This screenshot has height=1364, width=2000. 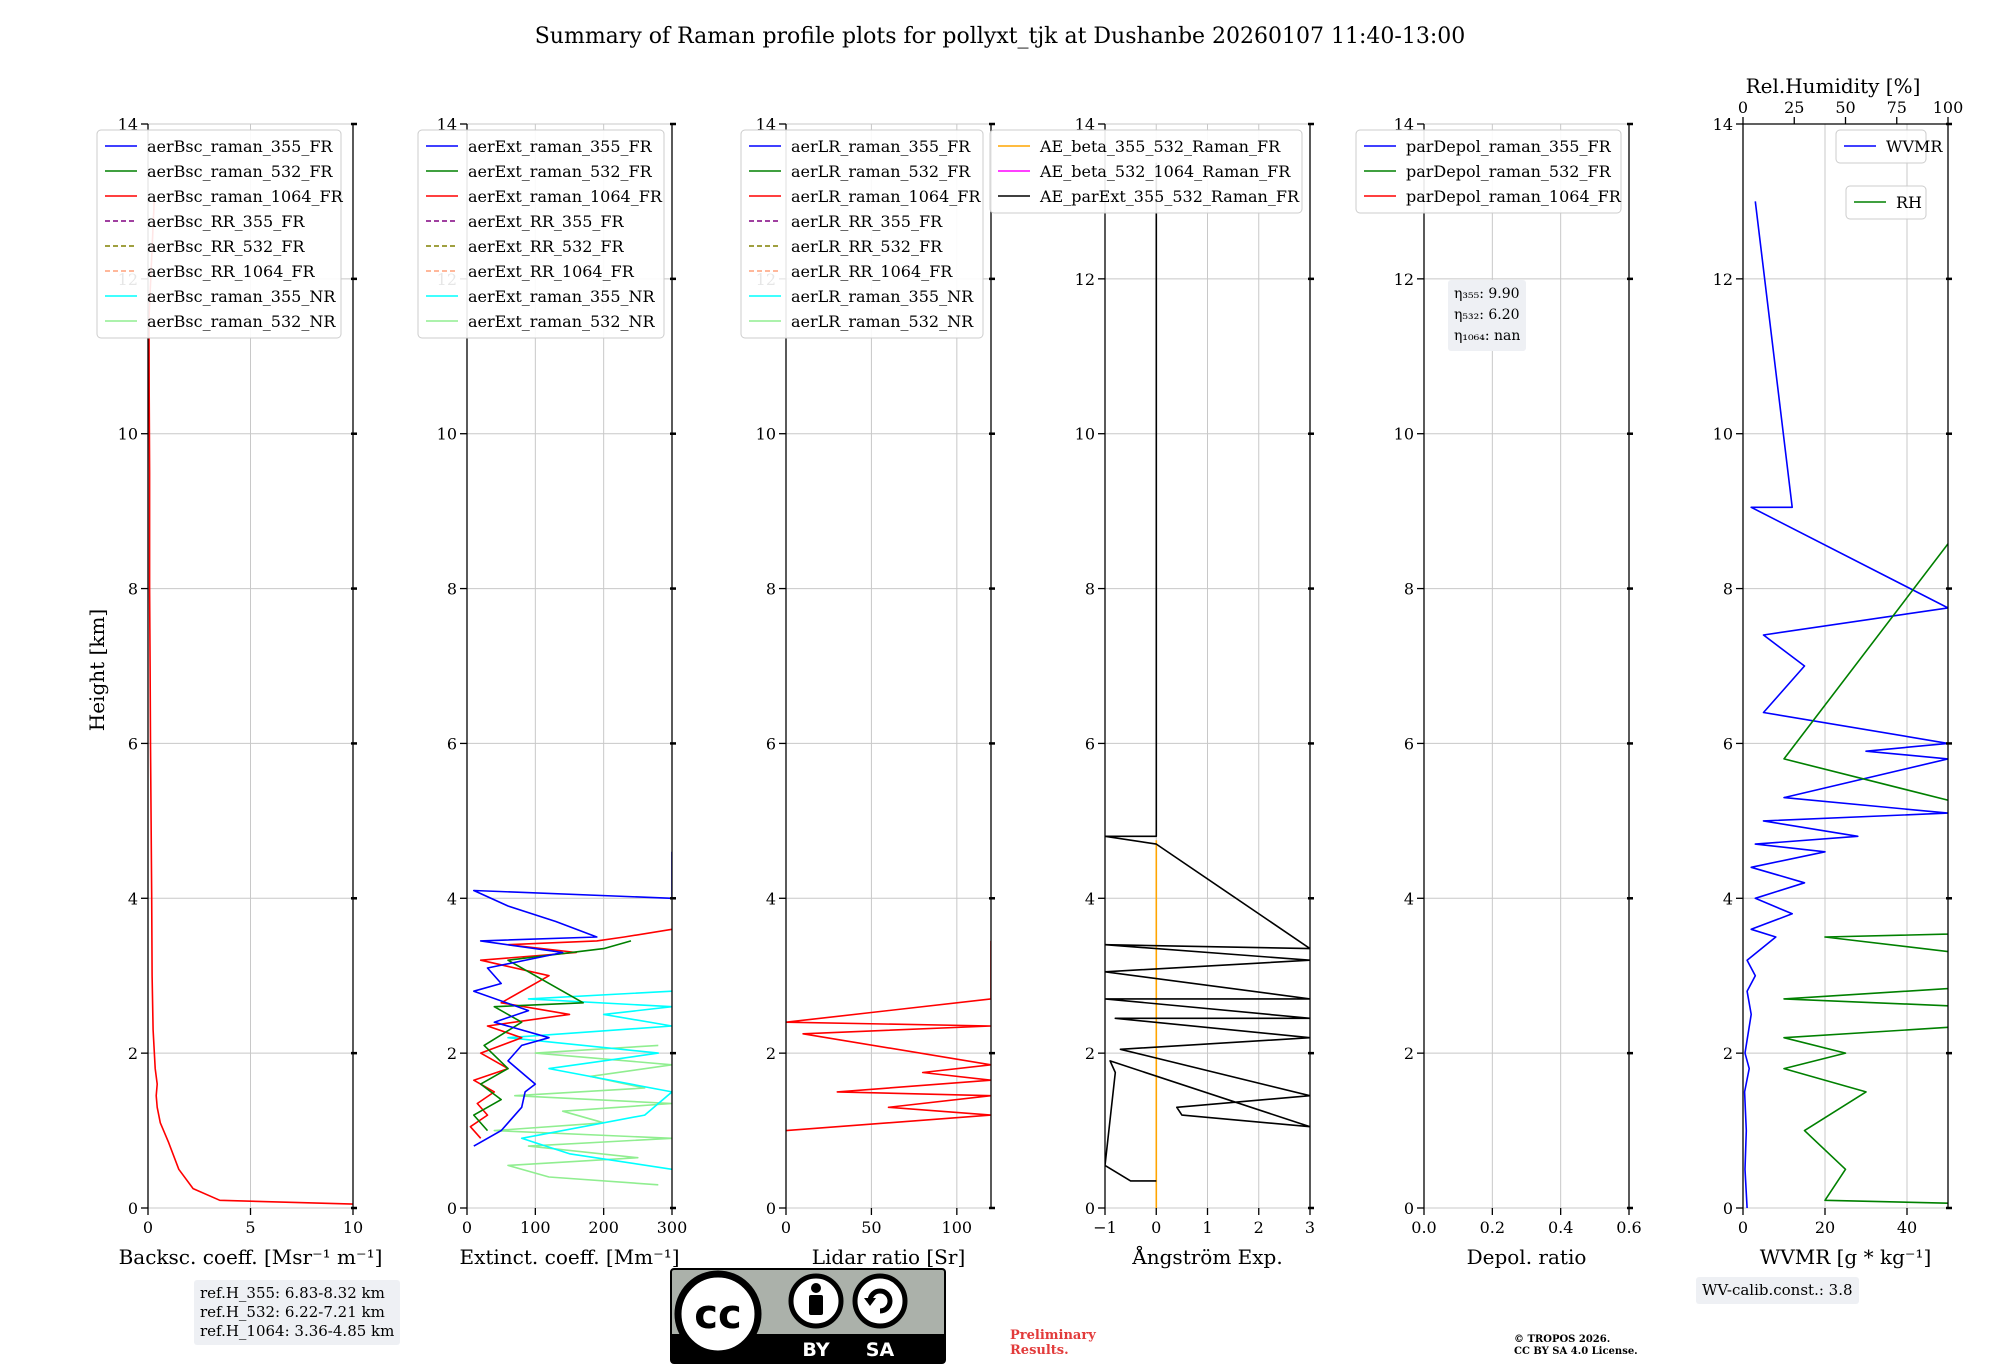 What do you see at coordinates (560, 146) in the screenshot?
I see `legend-item: aerExt_raman_355_FR` at bounding box center [560, 146].